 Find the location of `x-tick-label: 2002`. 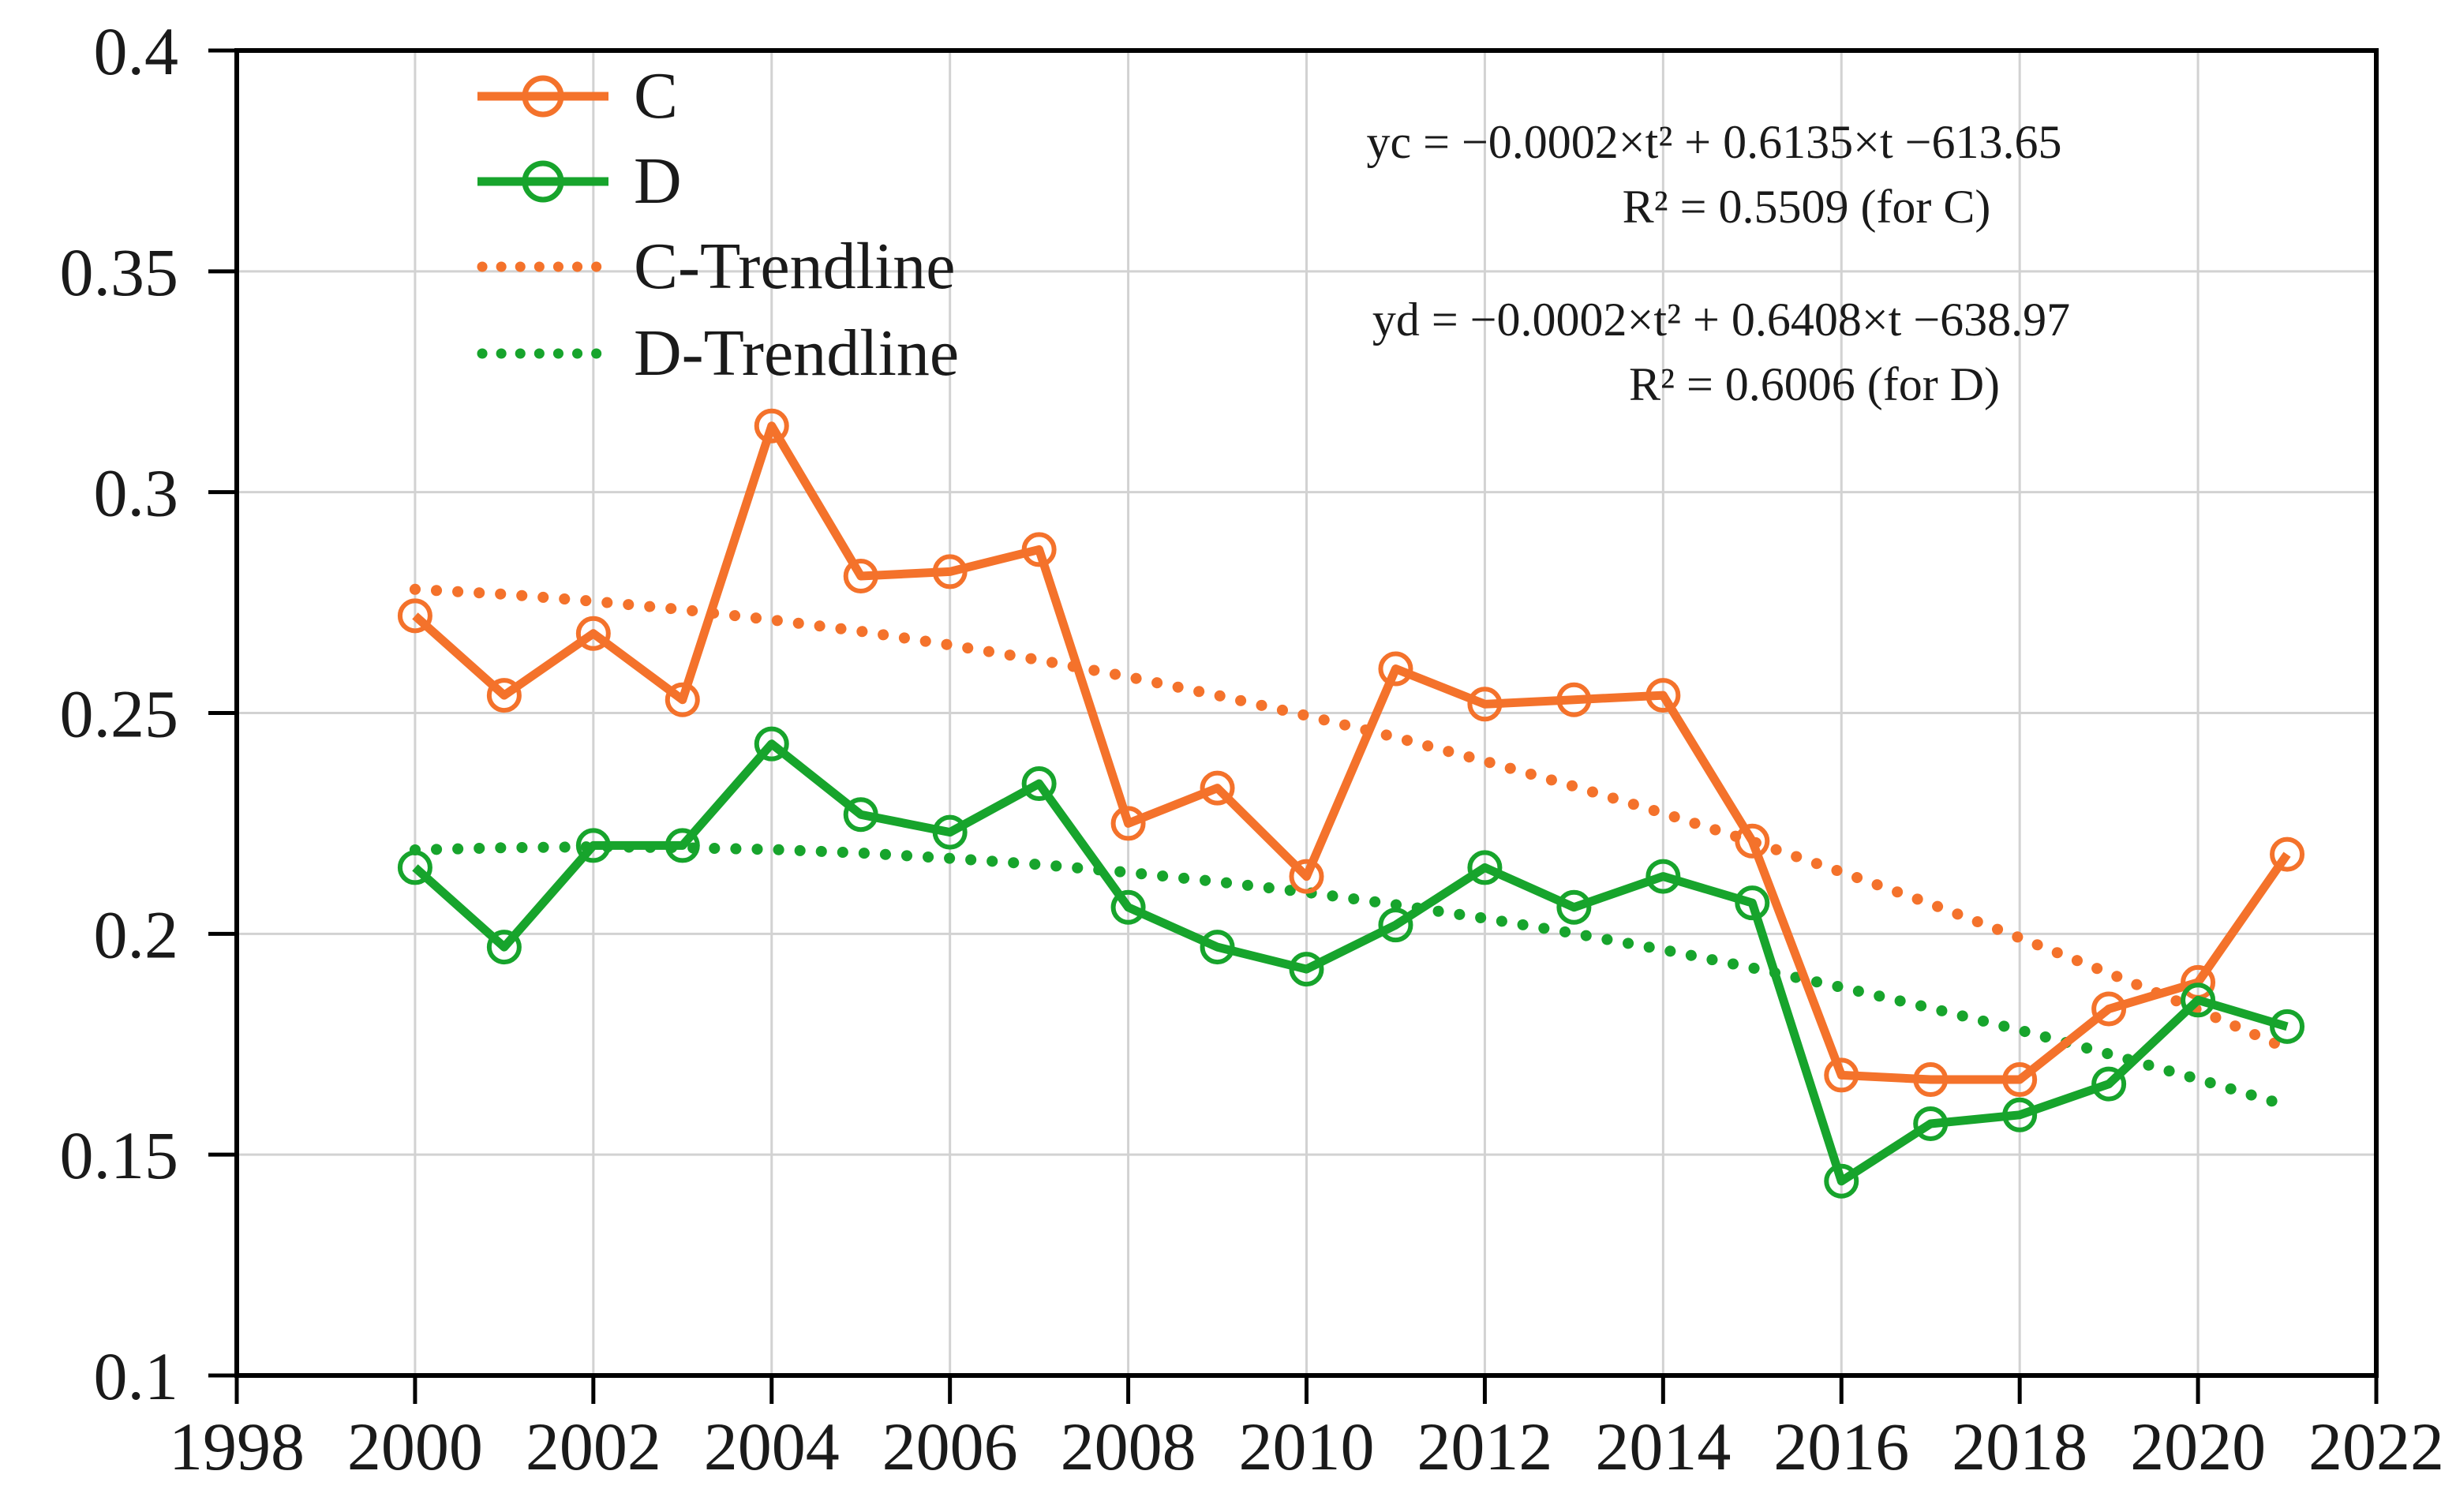

x-tick-label: 2002 is located at coordinates (593, 1446).